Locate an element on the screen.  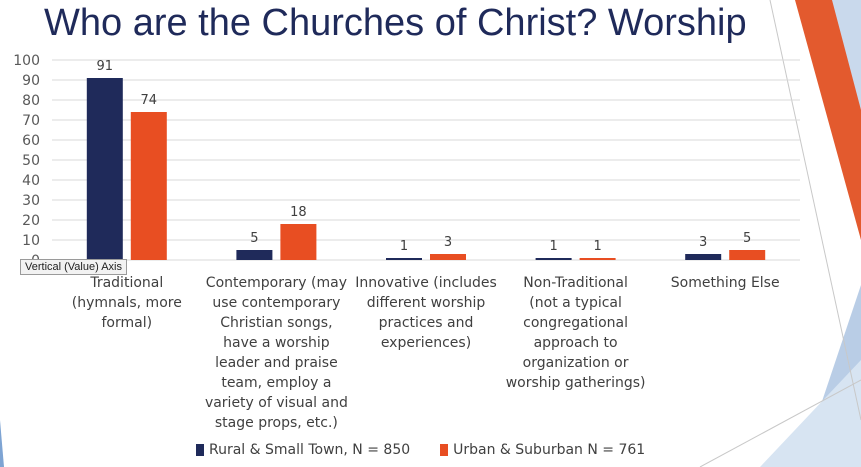
axis-tooltip: Vertical (Value) Axis is located at coordinates (74, 267).